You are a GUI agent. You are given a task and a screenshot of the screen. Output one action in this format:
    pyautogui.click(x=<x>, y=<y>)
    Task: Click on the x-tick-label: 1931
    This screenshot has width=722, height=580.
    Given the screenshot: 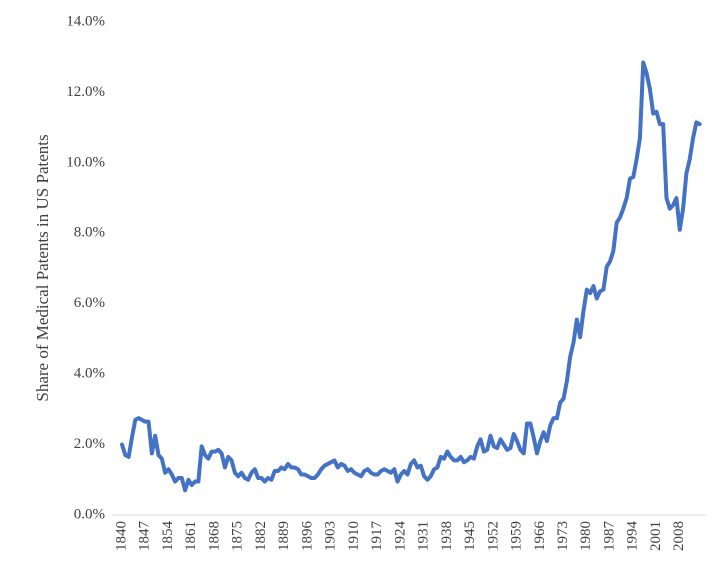 What is the action you would take?
    pyautogui.click(x=424, y=536)
    